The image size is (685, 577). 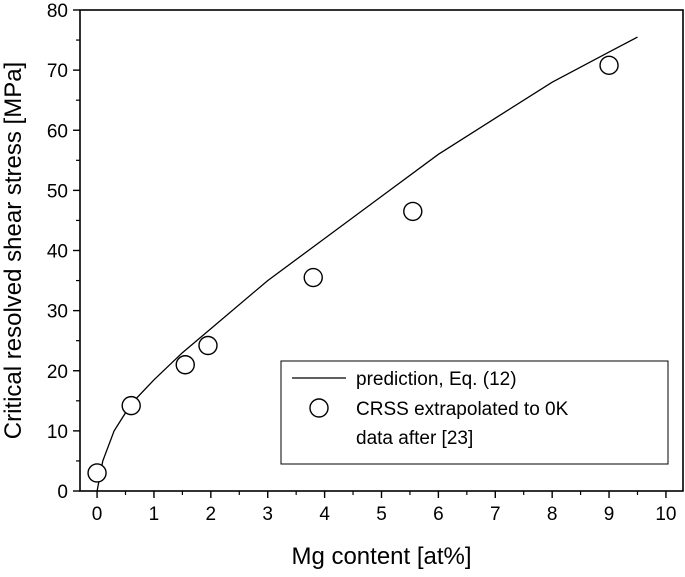 What do you see at coordinates (552, 514) in the screenshot?
I see `x-tick-label-8: 8` at bounding box center [552, 514].